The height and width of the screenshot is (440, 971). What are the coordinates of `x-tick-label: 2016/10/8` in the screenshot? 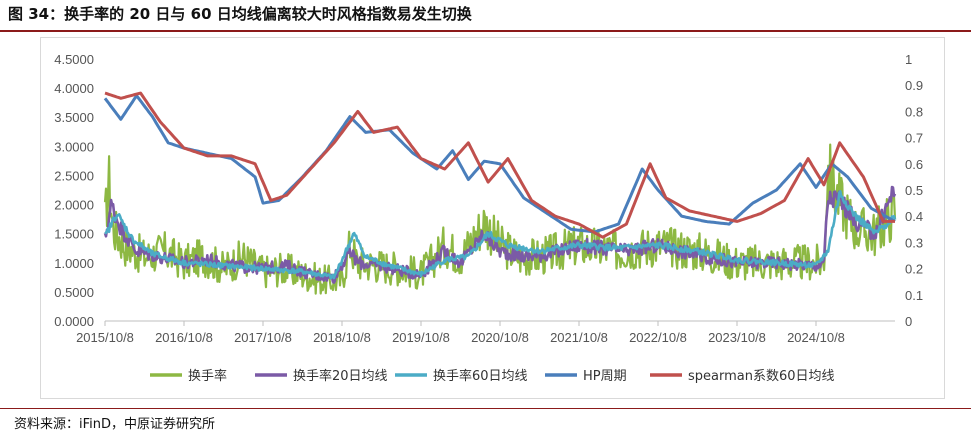 It's located at (184, 337).